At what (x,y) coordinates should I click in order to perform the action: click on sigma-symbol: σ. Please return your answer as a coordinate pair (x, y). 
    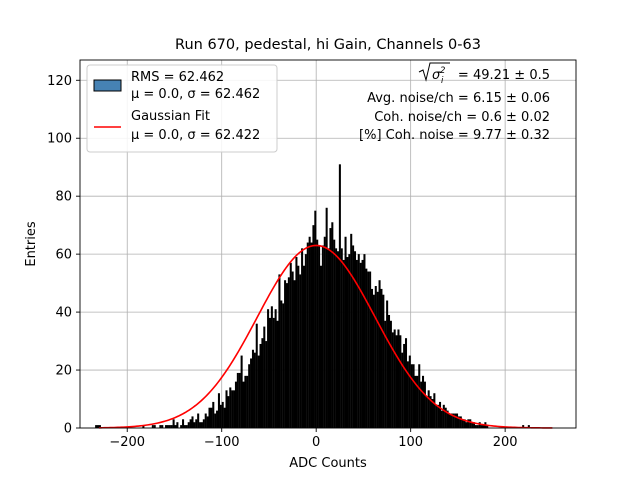
    Looking at the image, I should click on (436, 75).